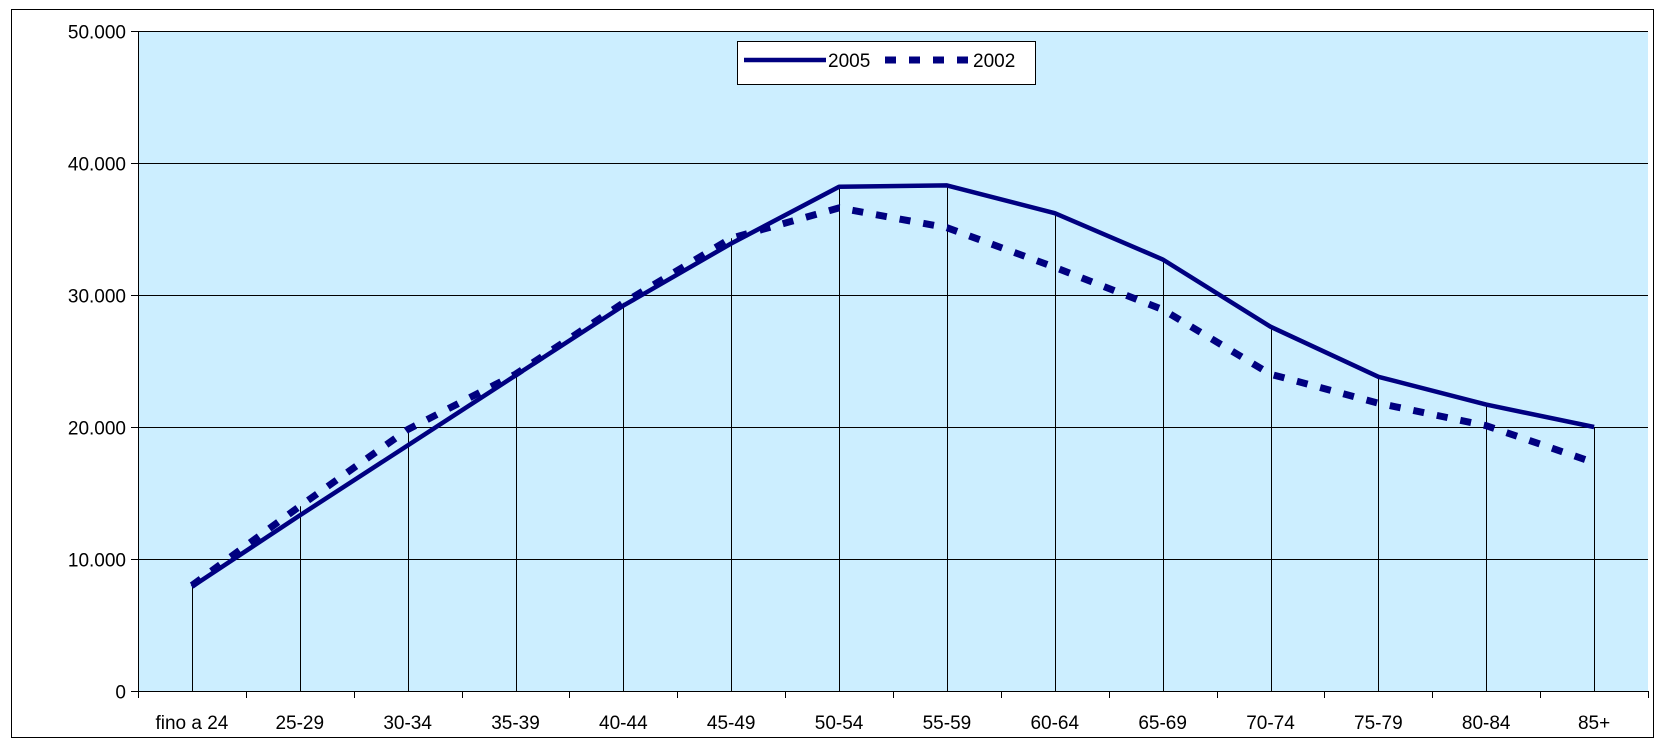  Describe the element at coordinates (97, 165) in the screenshot. I see `y-tick-label: 40.000` at that location.